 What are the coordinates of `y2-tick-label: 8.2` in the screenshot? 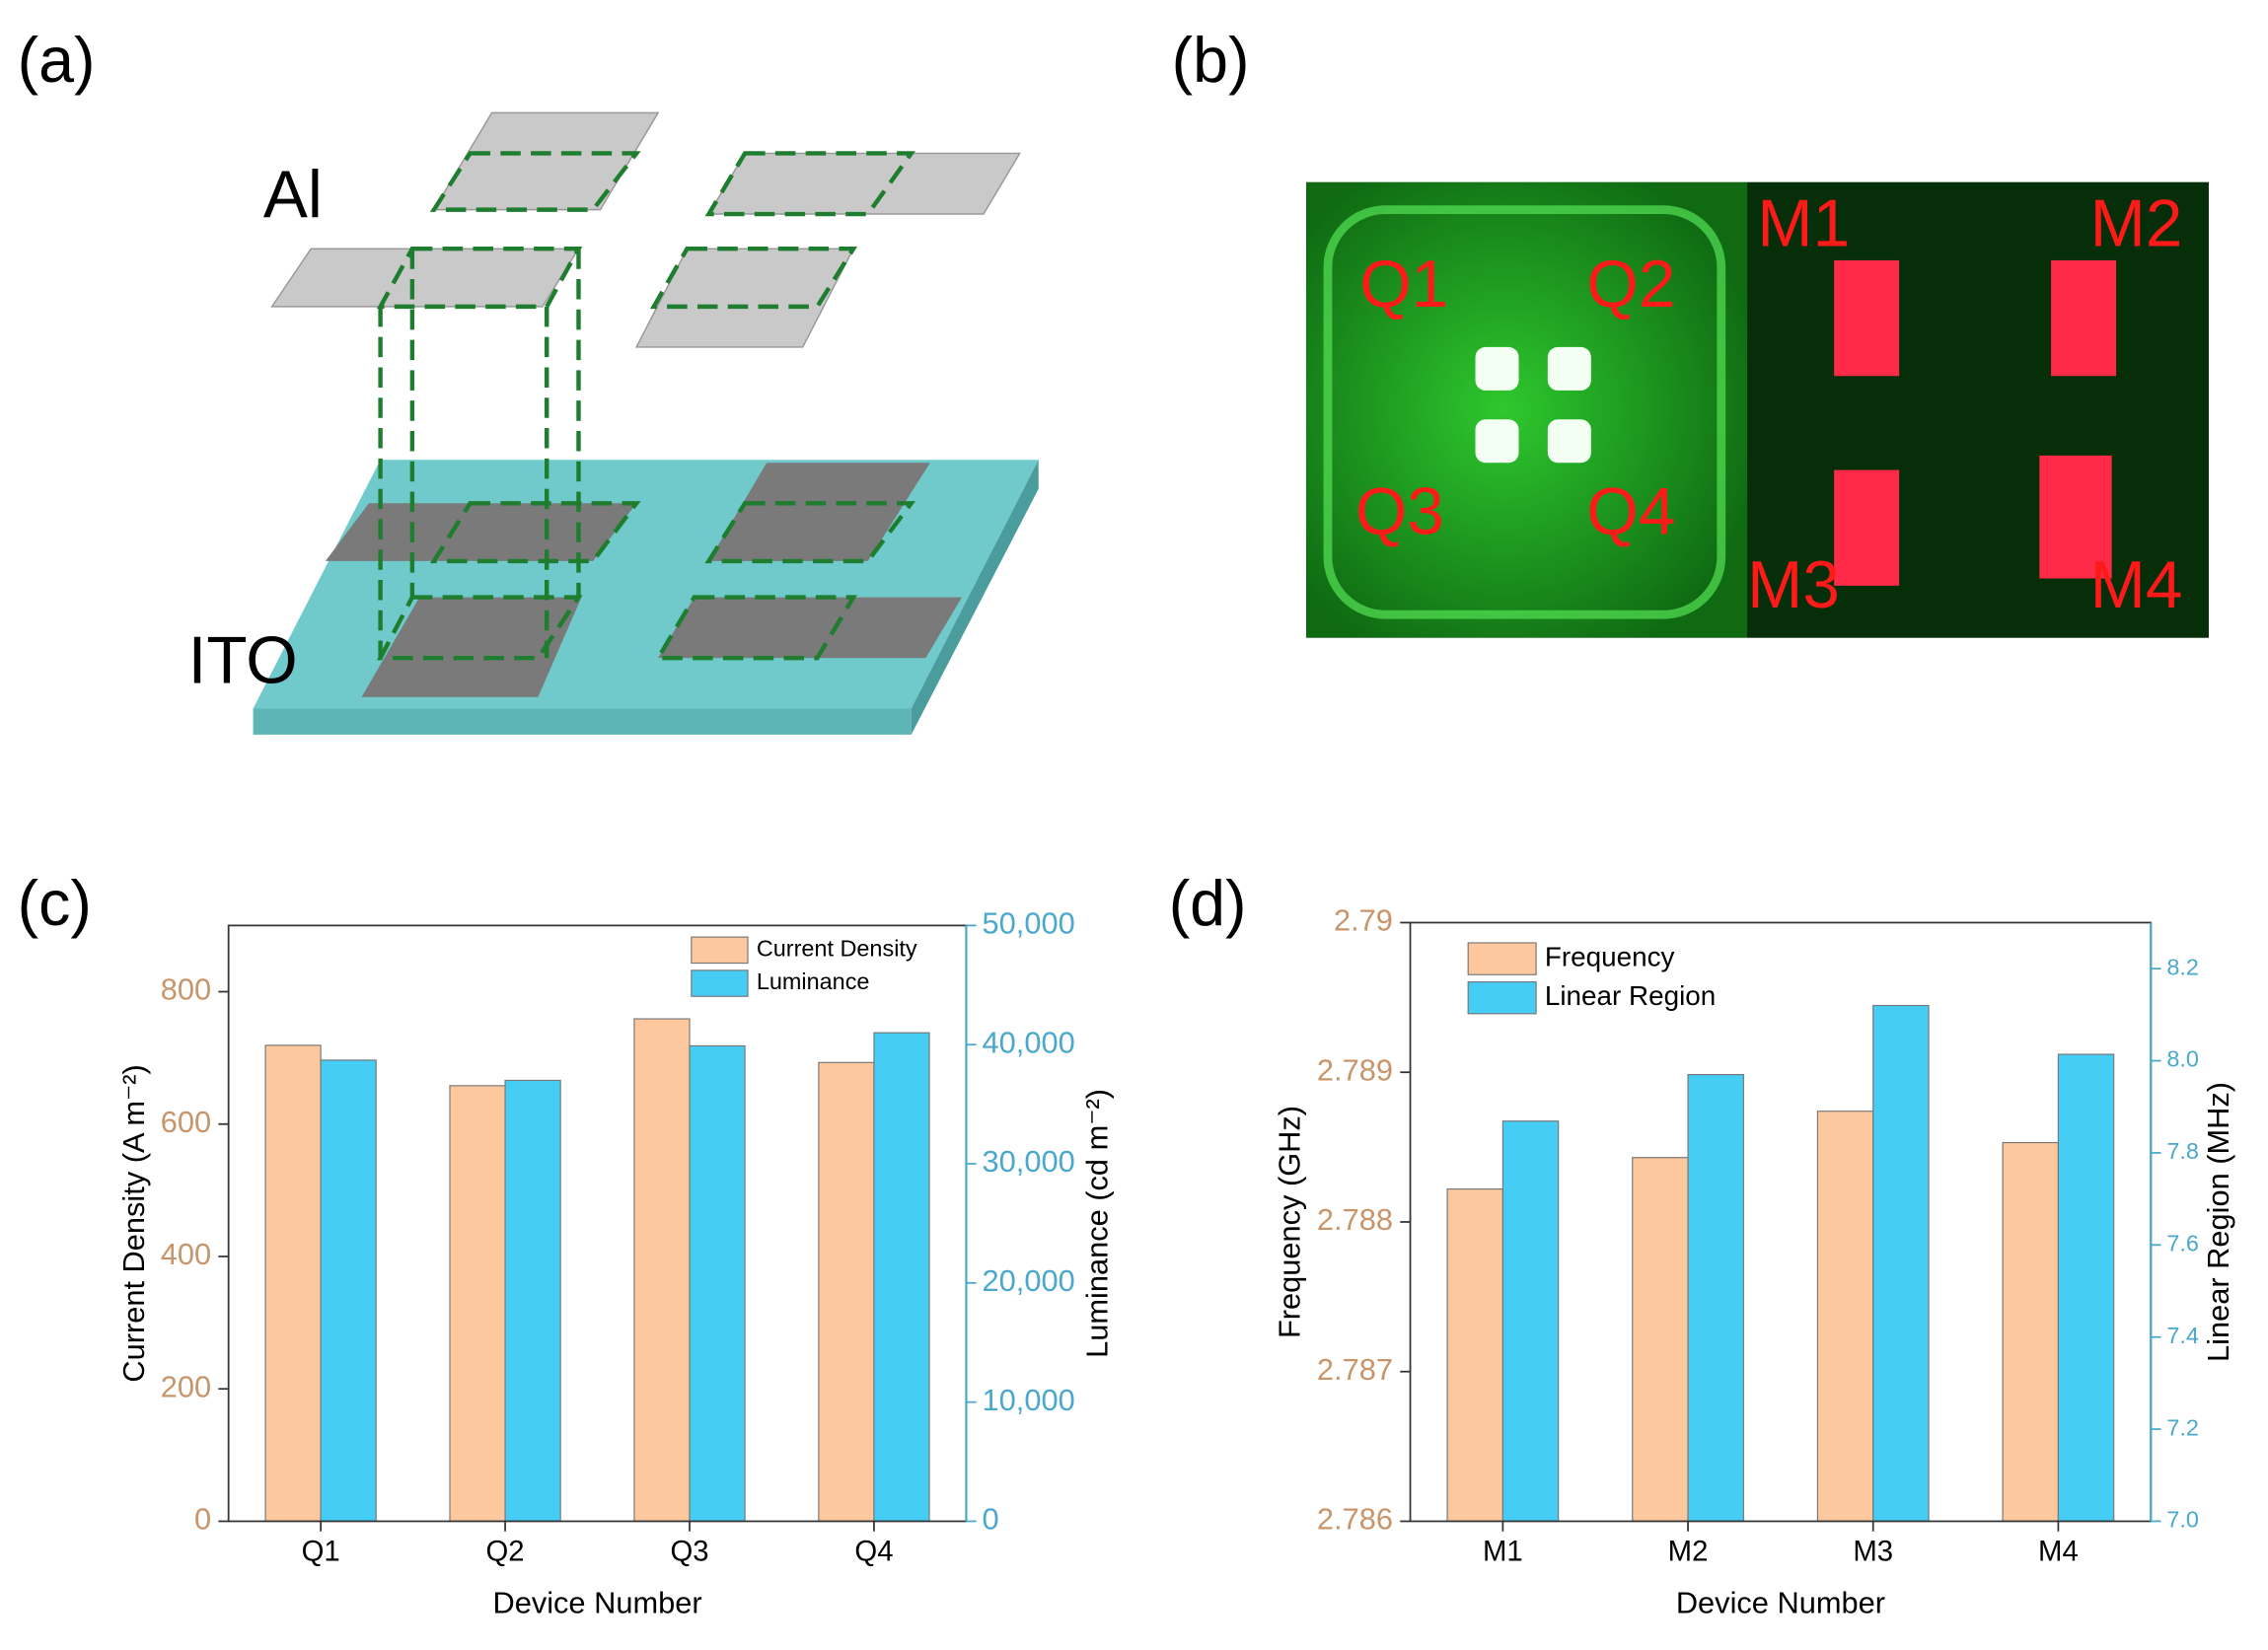 It's located at (2182, 966).